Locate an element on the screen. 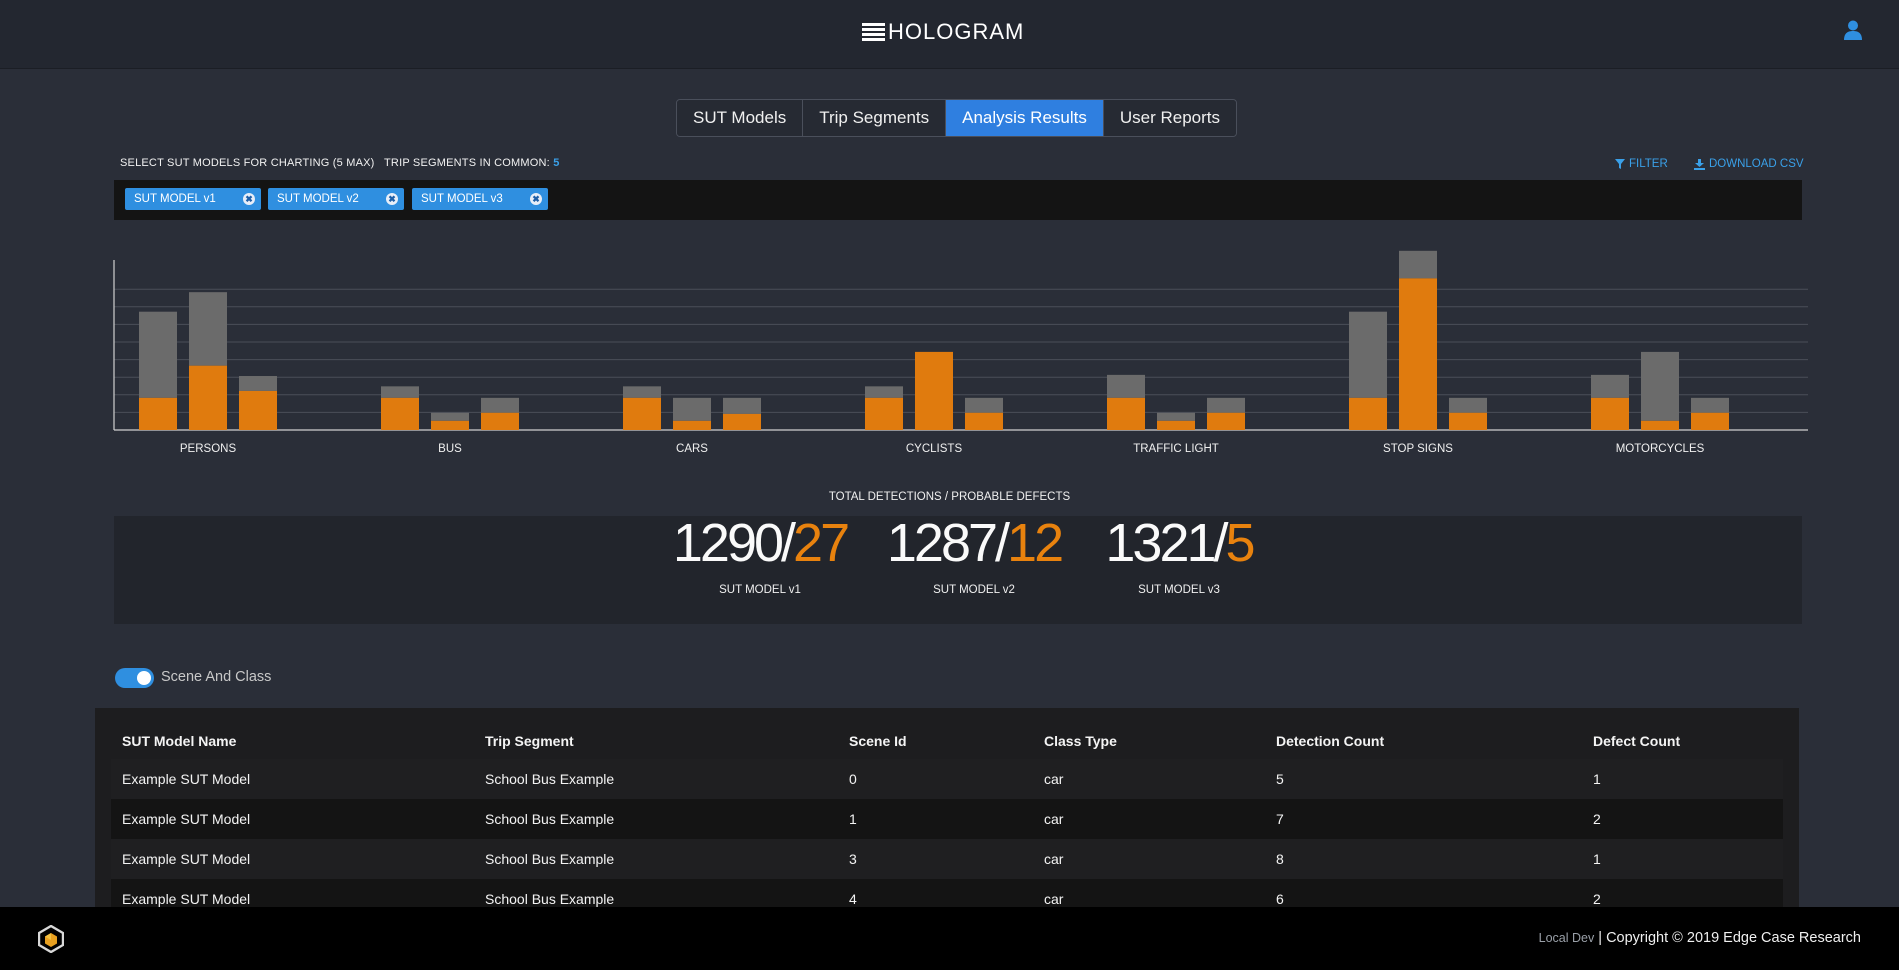  scene-class-toggle is located at coordinates (134, 678).